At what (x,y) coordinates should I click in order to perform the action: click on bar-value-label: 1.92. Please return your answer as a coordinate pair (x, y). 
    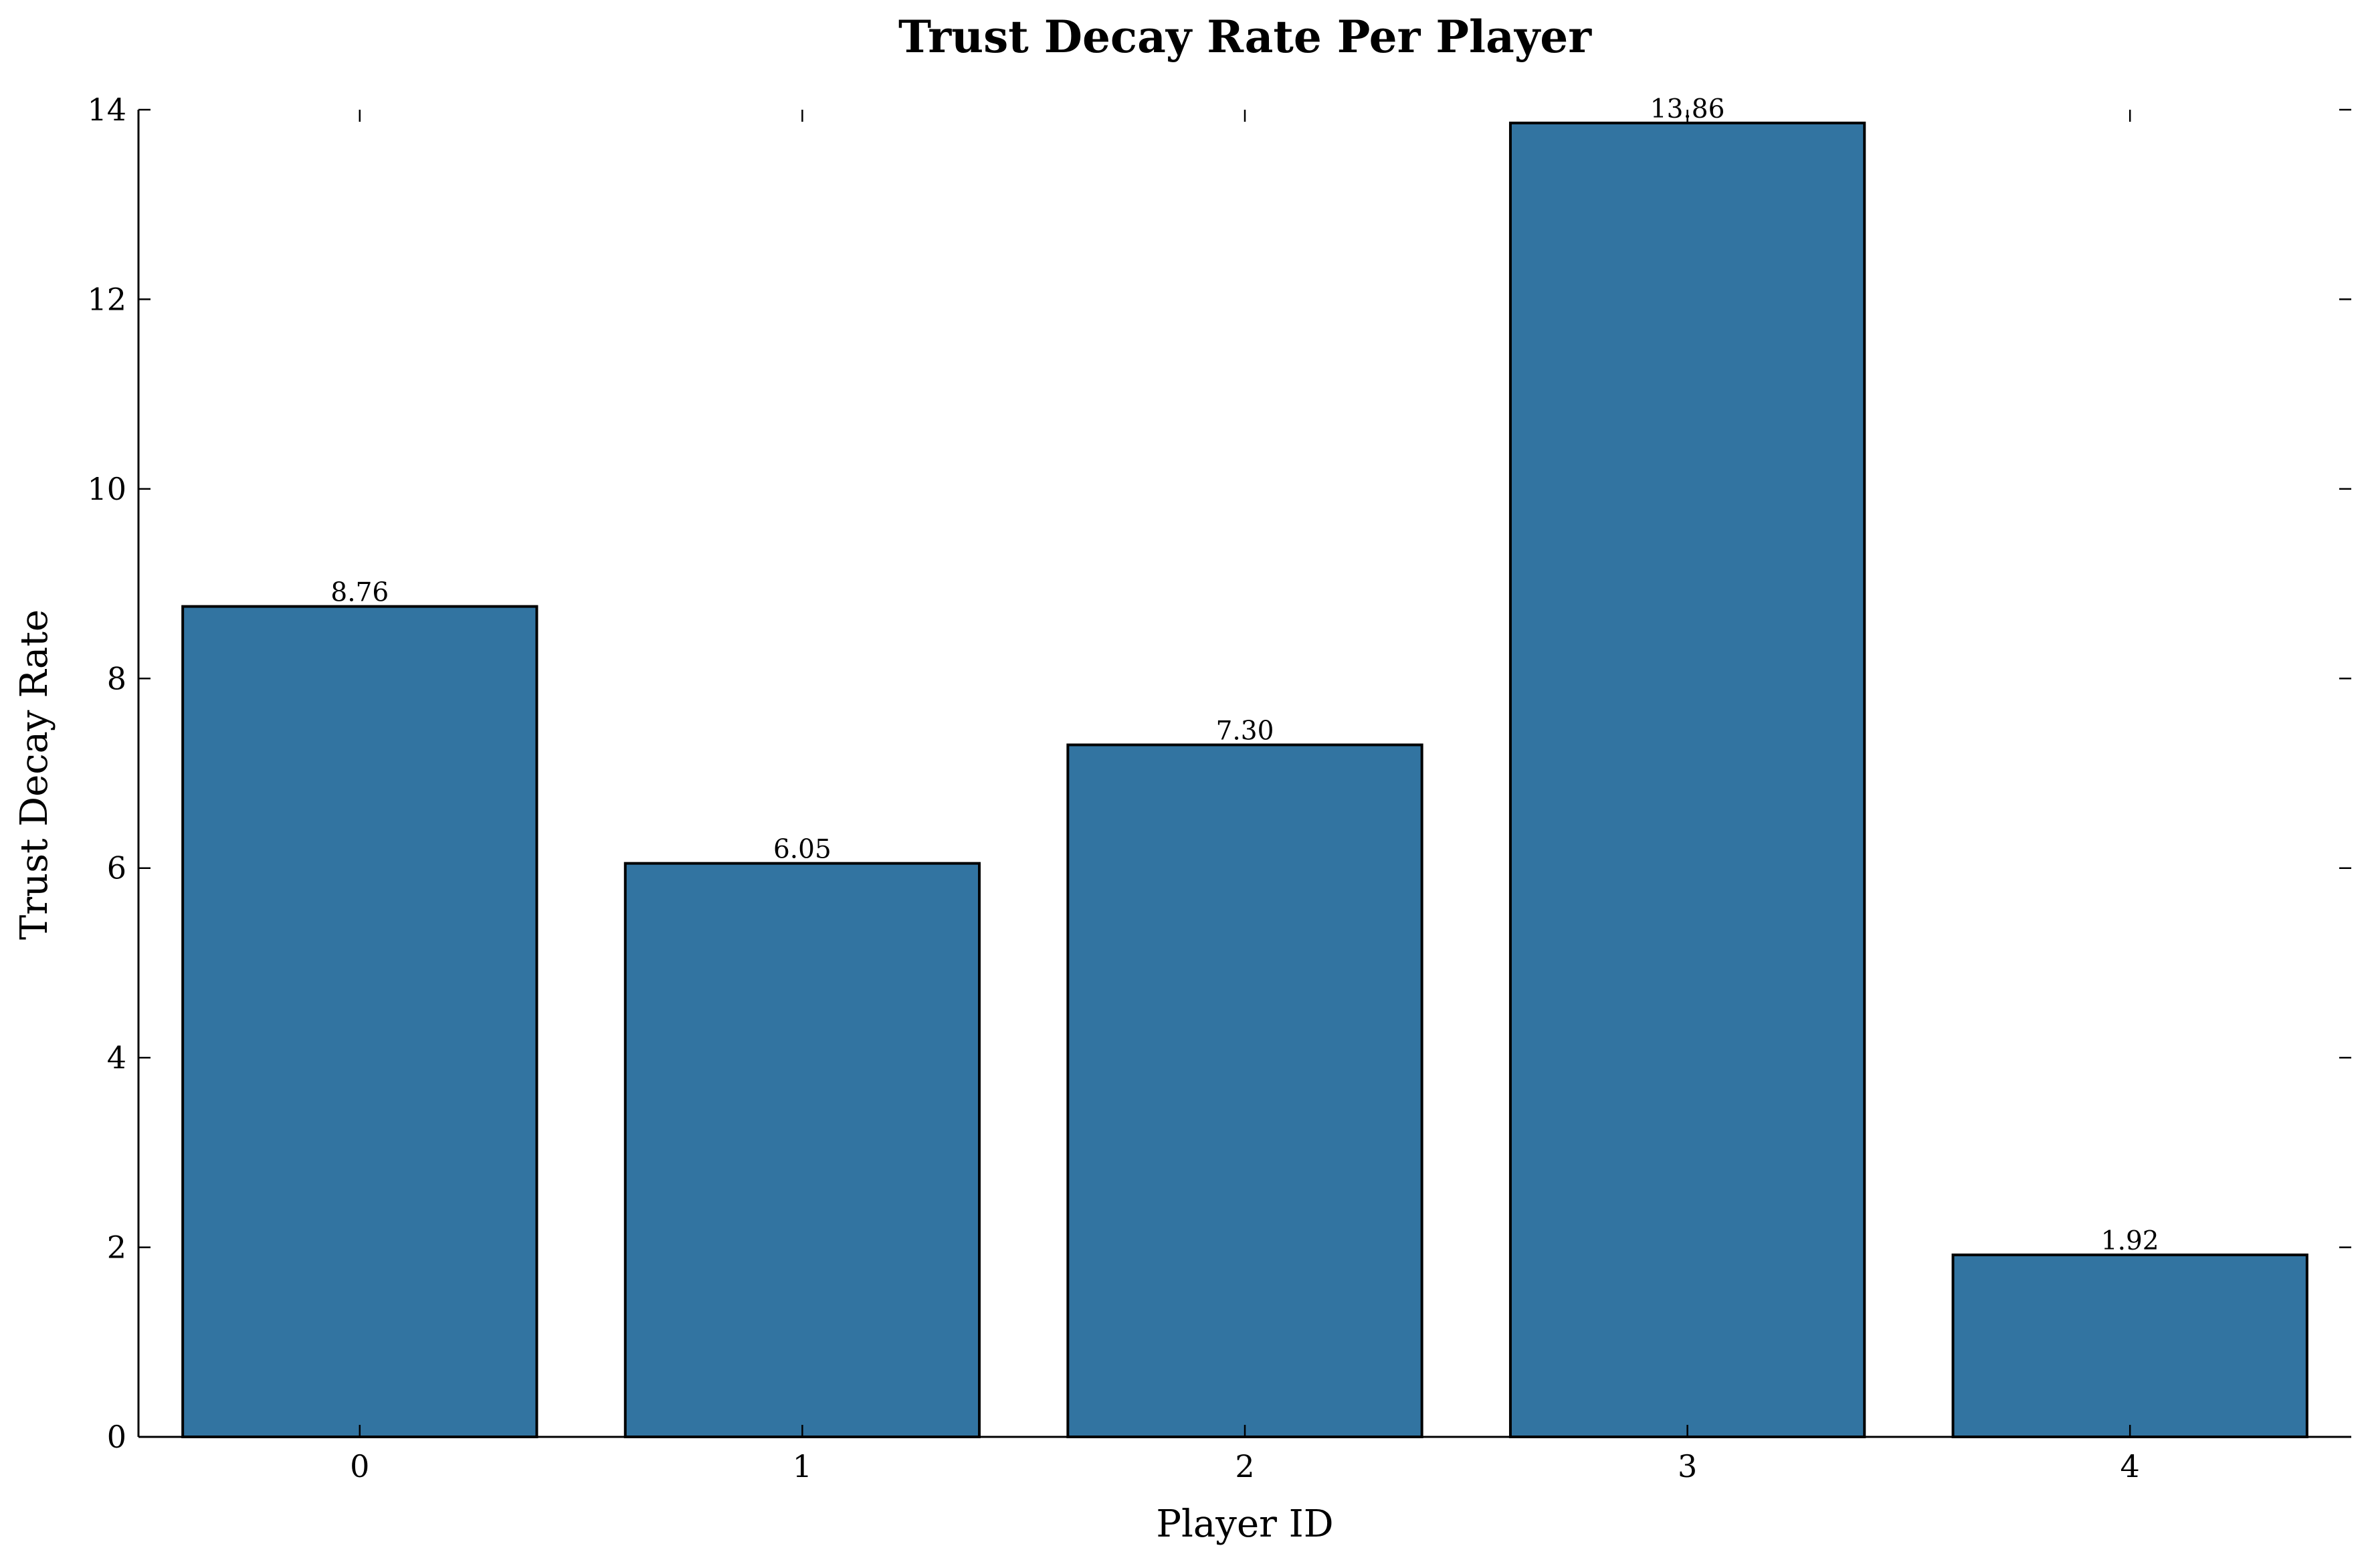
    Looking at the image, I should click on (2130, 1241).